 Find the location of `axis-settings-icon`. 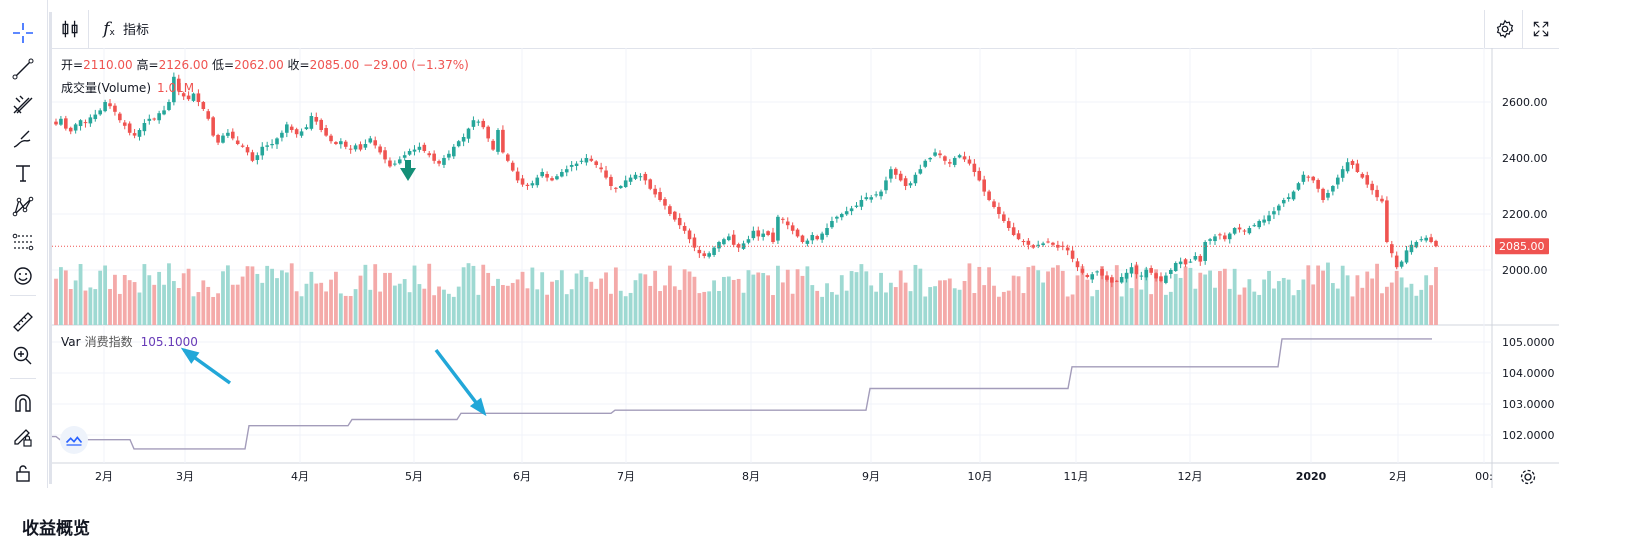

axis-settings-icon is located at coordinates (1528, 477).